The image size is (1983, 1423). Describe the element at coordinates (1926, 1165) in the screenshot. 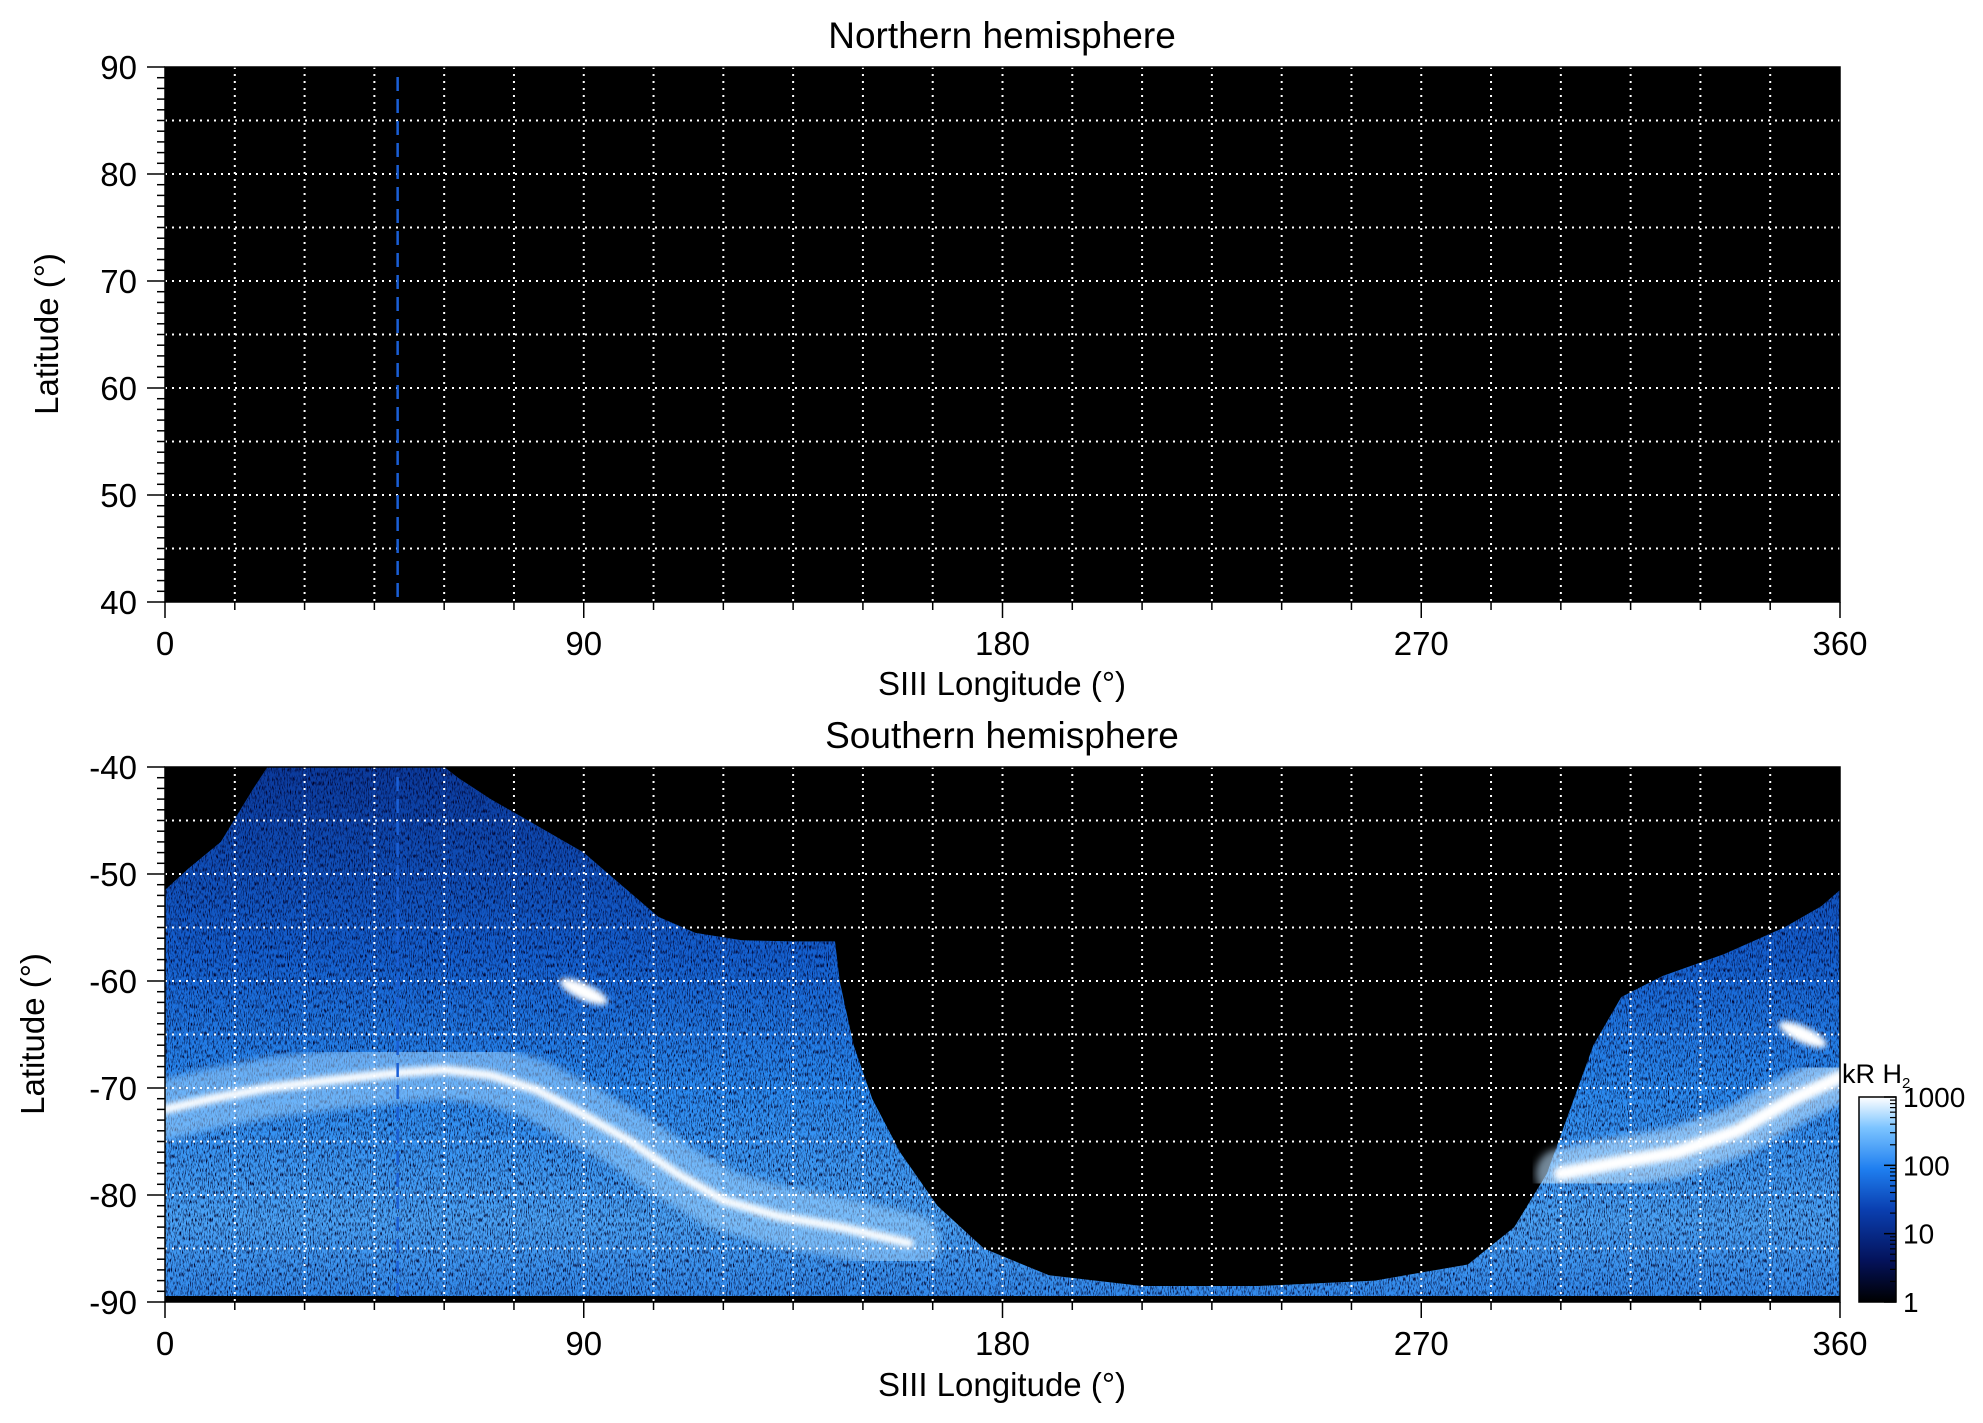

I see `colorbar-tick-label: 100` at that location.